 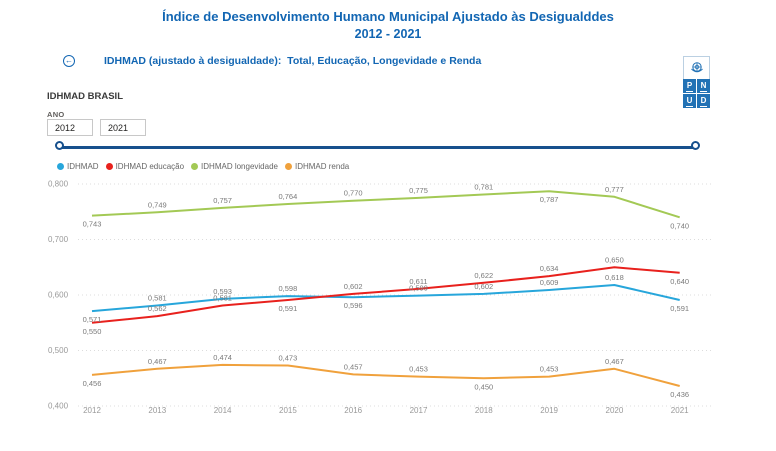 I want to click on data-label-idhmad-longevidade: 0,757, so click(x=222, y=200).